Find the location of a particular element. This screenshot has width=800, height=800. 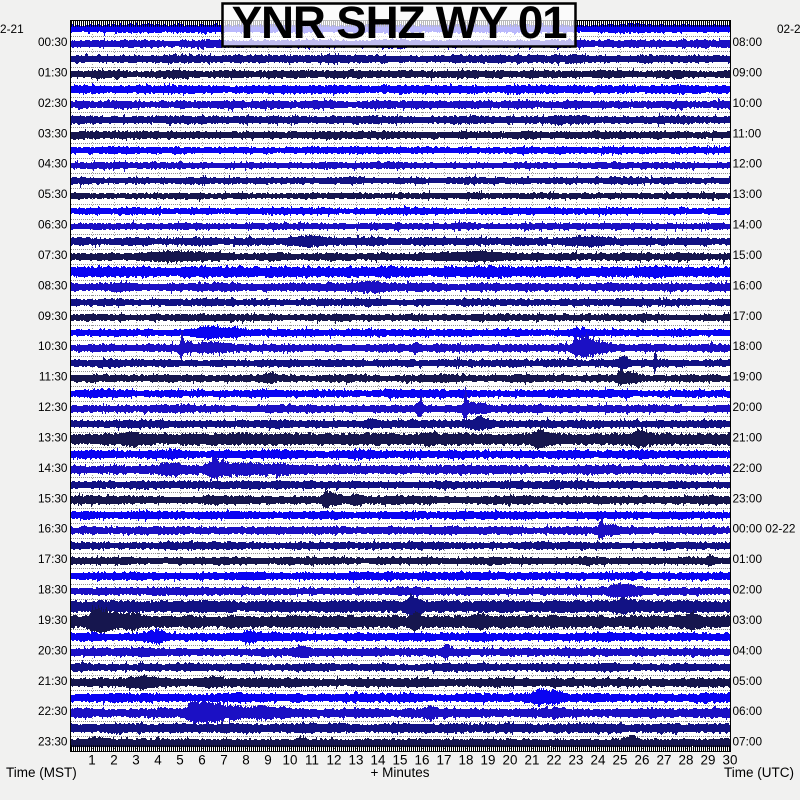

svg-text: 04:30 is located at coordinates (53, 164).